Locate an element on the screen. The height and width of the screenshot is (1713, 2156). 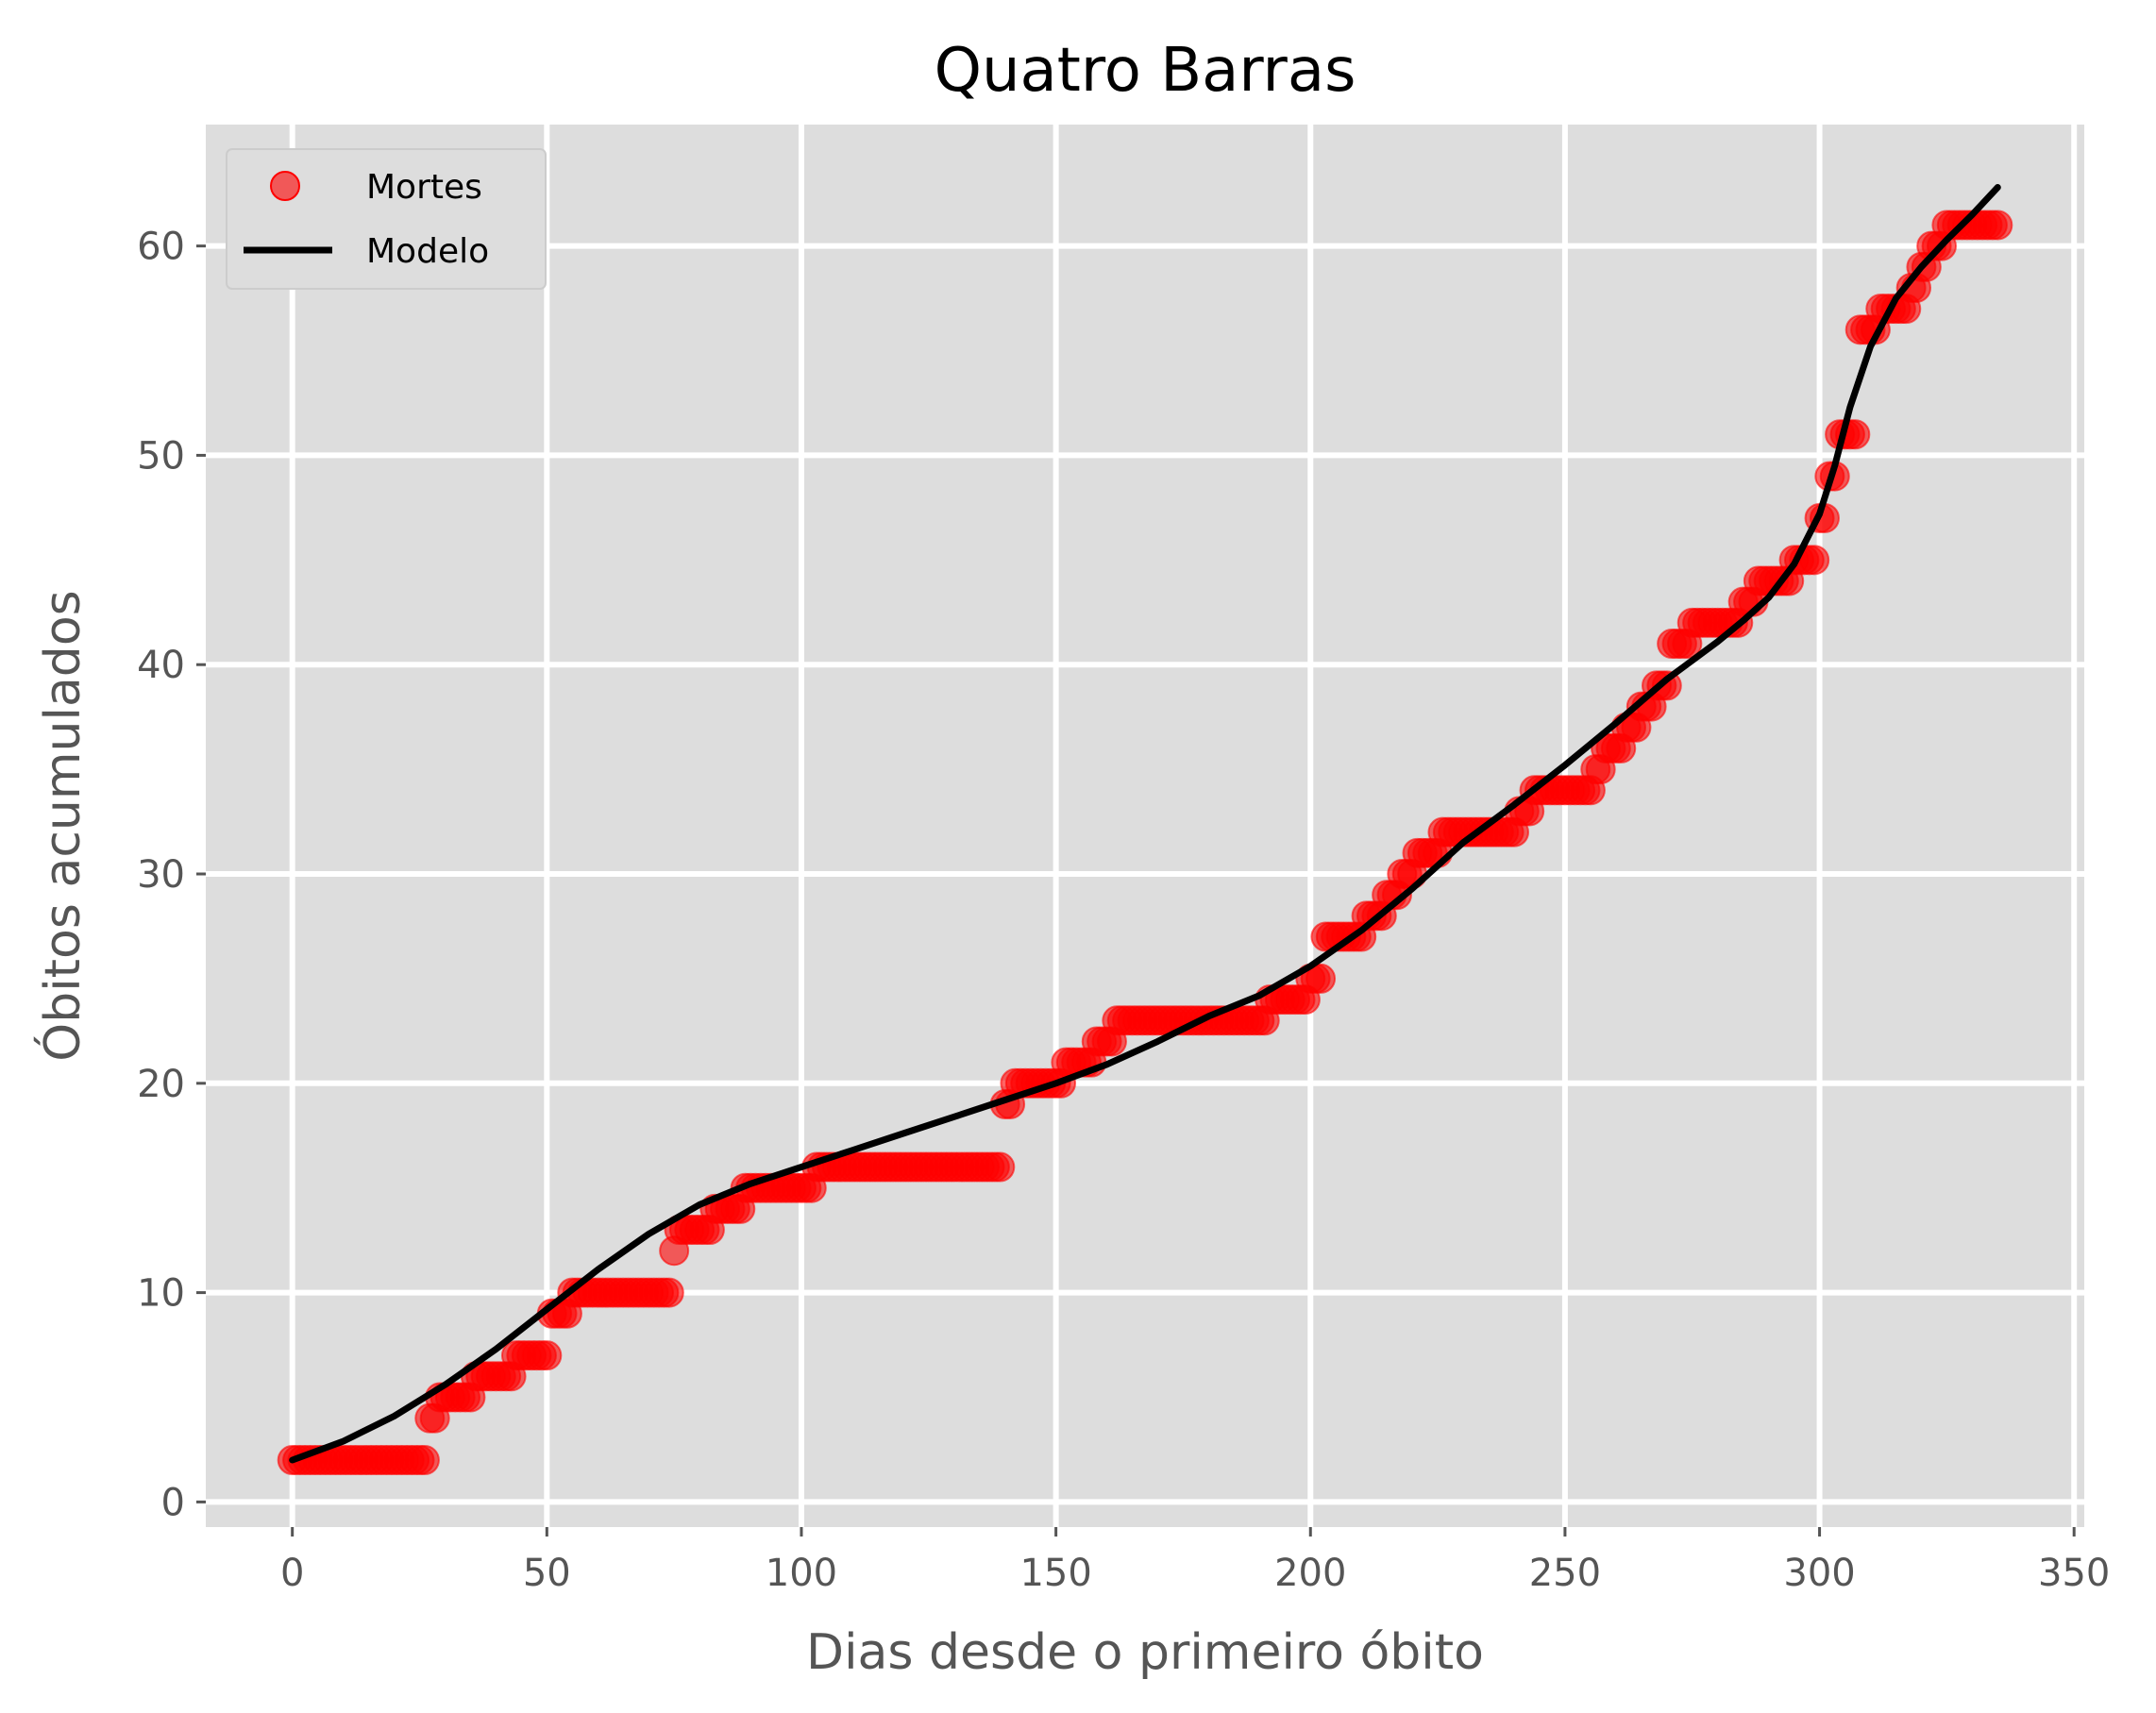
x-axis-label: Dias desde o primeiro óbito is located at coordinates (1145, 1652).